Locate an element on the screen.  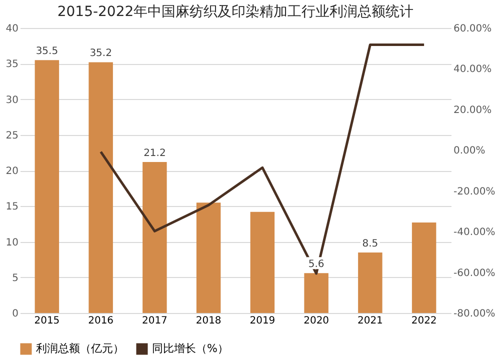
y-tick-label: 25 is located at coordinates (12, 136).